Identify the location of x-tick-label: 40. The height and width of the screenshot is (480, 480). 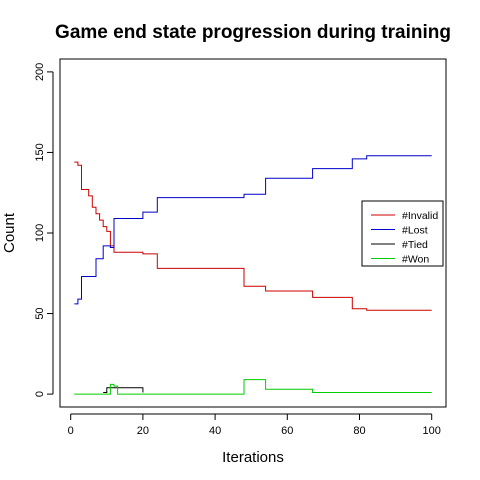
(215, 431).